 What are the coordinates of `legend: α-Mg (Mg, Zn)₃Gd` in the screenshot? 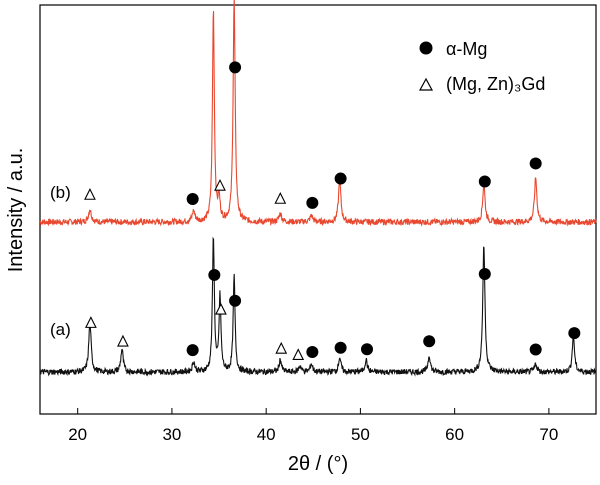 It's located at (481, 66).